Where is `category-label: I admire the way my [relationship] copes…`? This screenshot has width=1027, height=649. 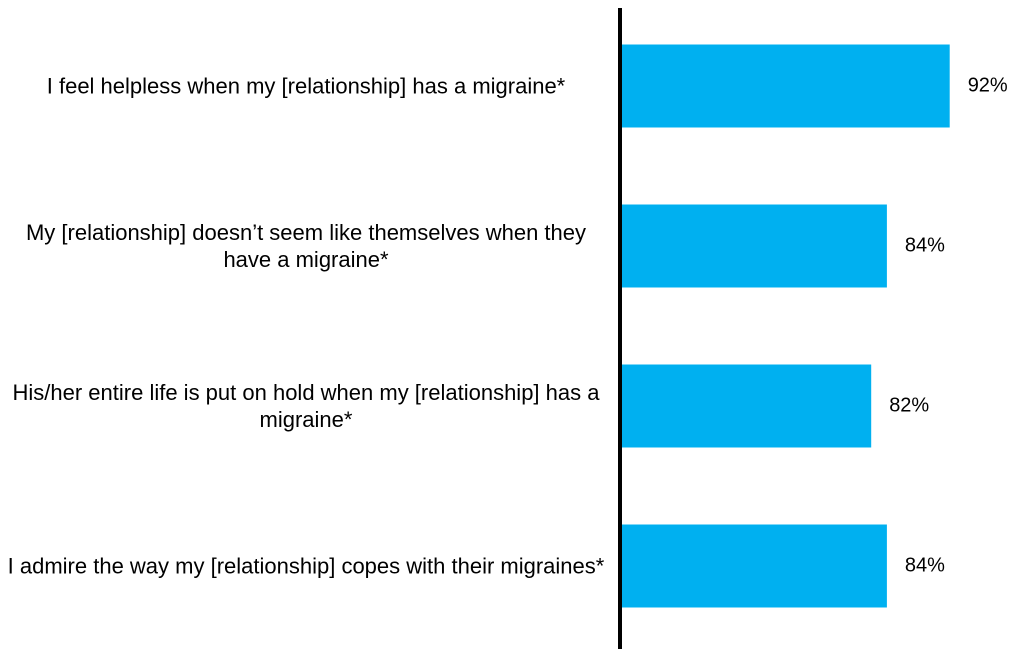
category-label: I admire the way my [relationship] copes… is located at coordinates (306, 566).